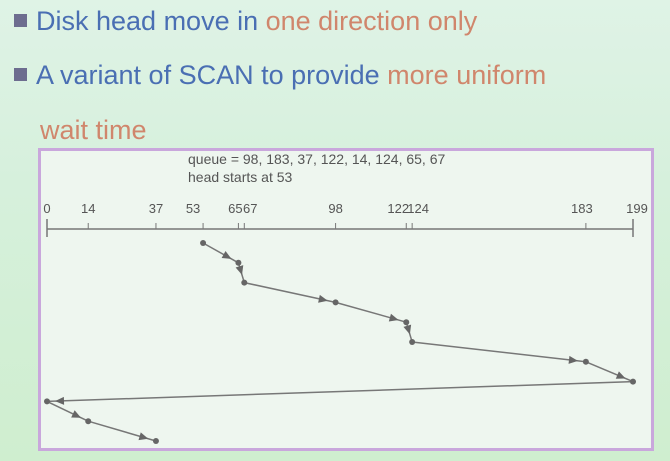 This screenshot has width=670, height=461. I want to click on bullet-2-highlight: more uniform, so click(467, 75).